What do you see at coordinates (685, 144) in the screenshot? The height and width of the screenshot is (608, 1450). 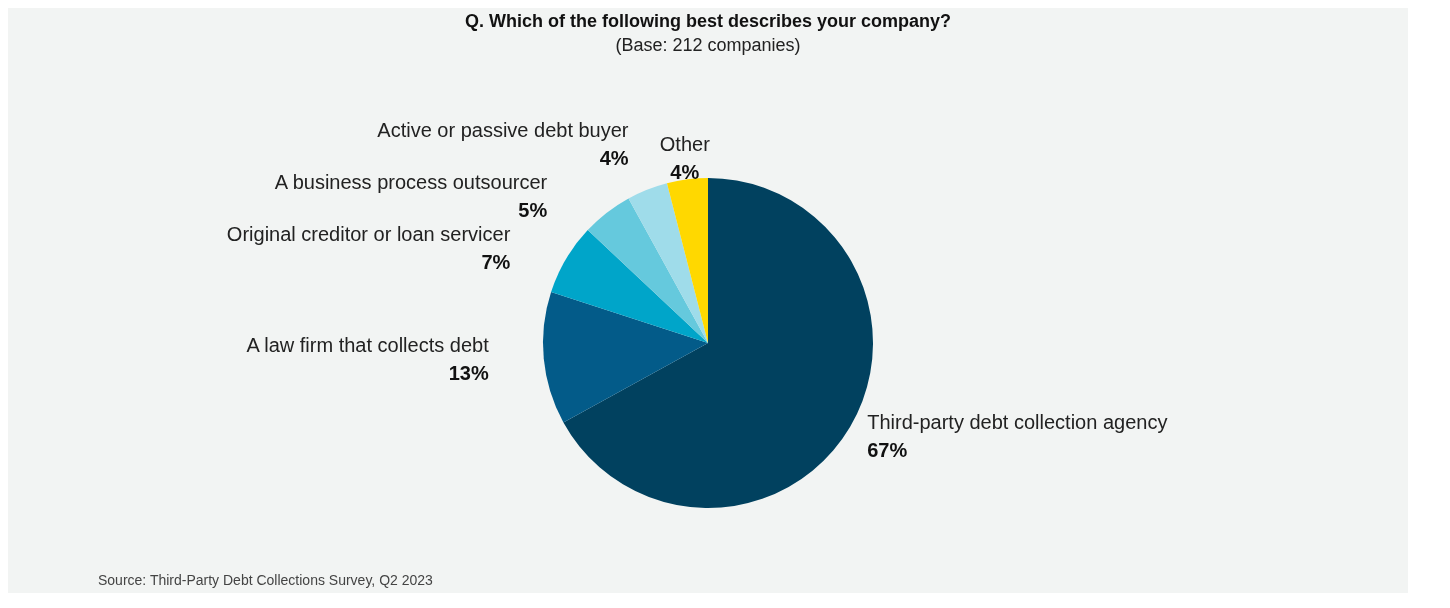 I see `slice-label: Other` at bounding box center [685, 144].